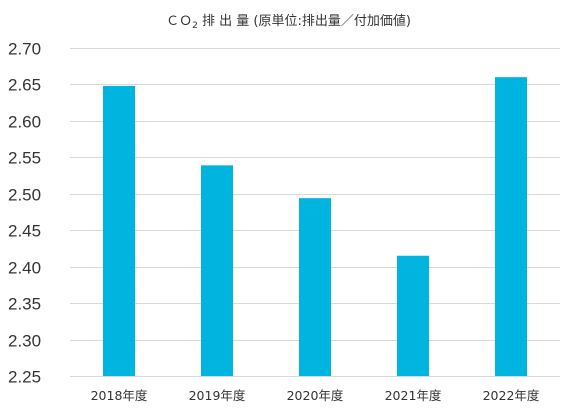 Image resolution: width=577 pixels, height=414 pixels. I want to click on y-tick-label: 2.45, so click(24, 231).